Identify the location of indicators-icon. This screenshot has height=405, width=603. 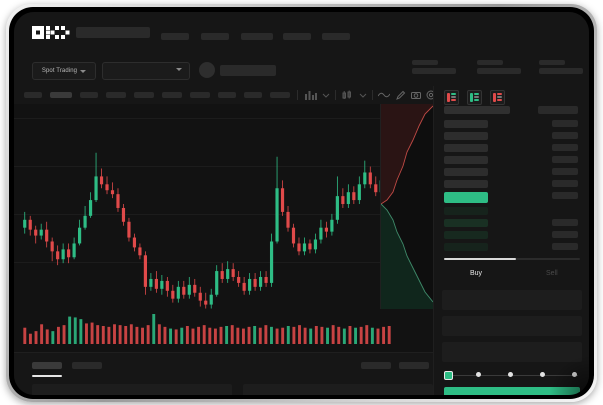
(311, 95).